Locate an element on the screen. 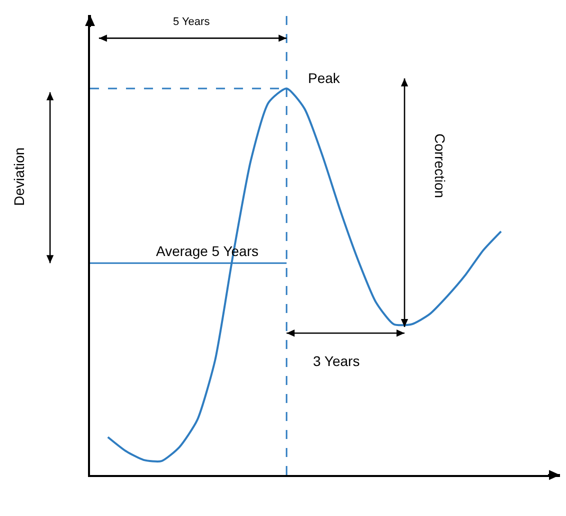  text: Deviation is located at coordinates (19, 176).